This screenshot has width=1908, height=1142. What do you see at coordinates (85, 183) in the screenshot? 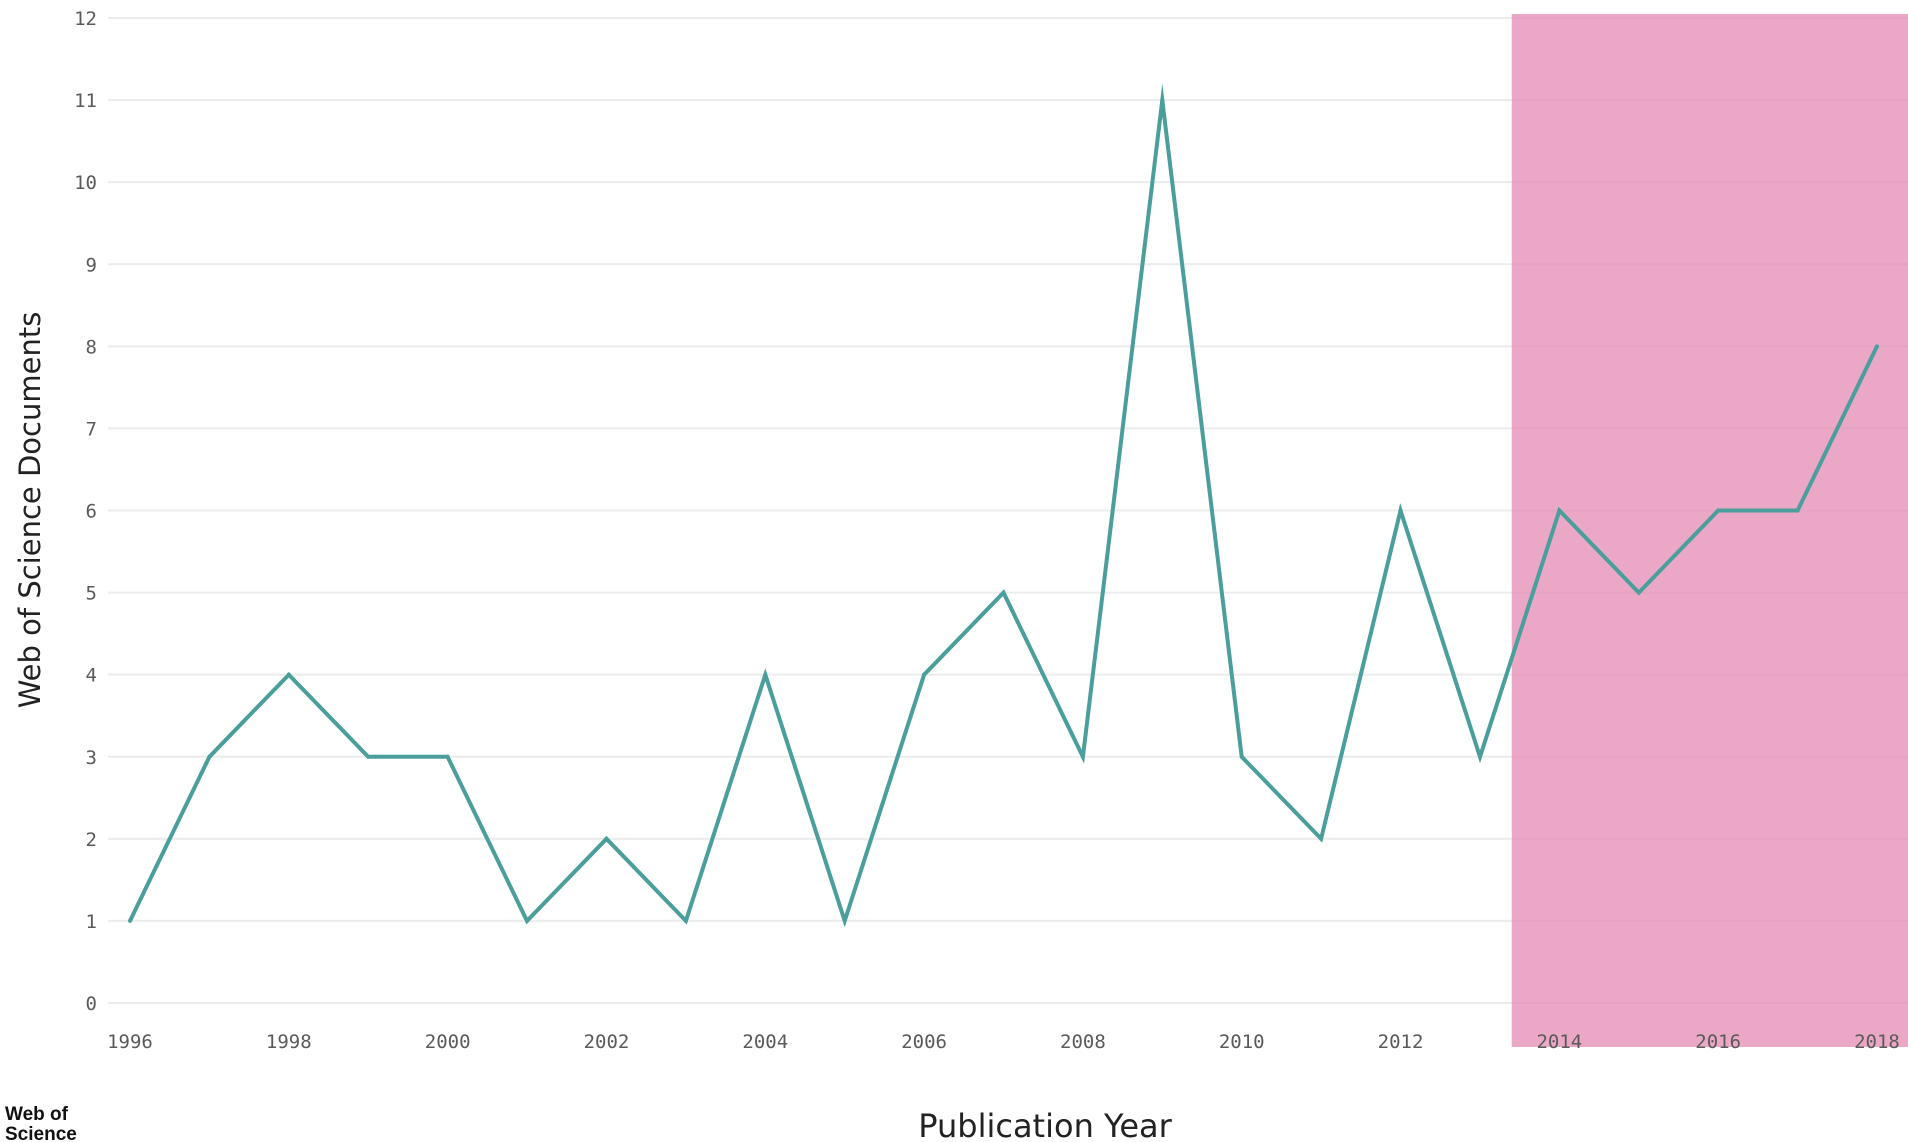
I see `y-tick-label: 10` at bounding box center [85, 183].